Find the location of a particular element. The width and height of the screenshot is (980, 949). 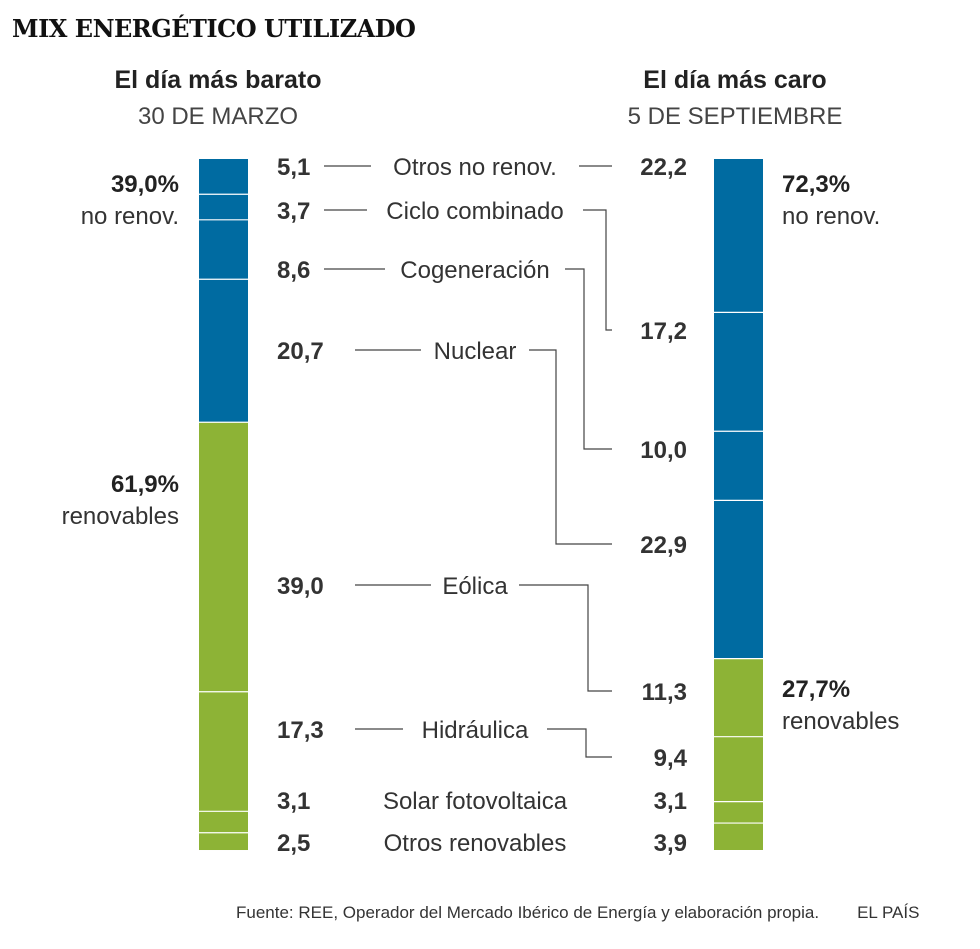

category-label-otros-renovables: Otros renovables is located at coordinates (475, 843).